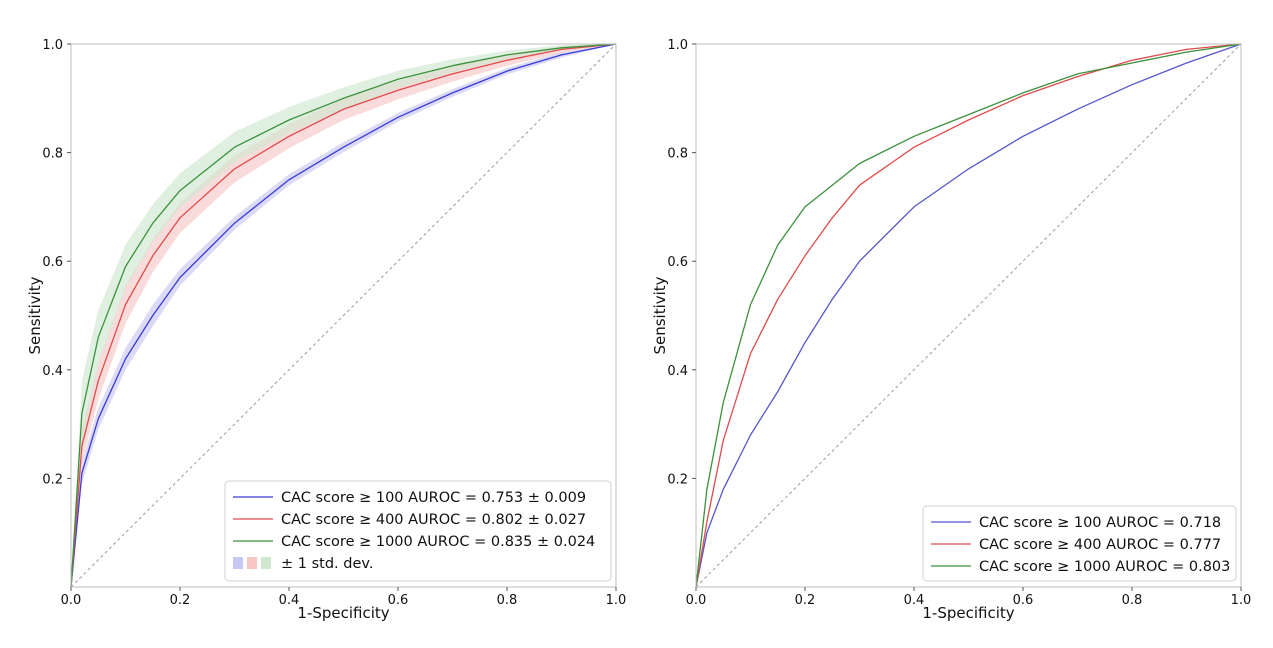 This screenshot has height=648, width=1273. What do you see at coordinates (433, 520) in the screenshot?
I see `legend-entry-1: CAC score ≥ 400 AUROC = 0.802 ± 0.027` at bounding box center [433, 520].